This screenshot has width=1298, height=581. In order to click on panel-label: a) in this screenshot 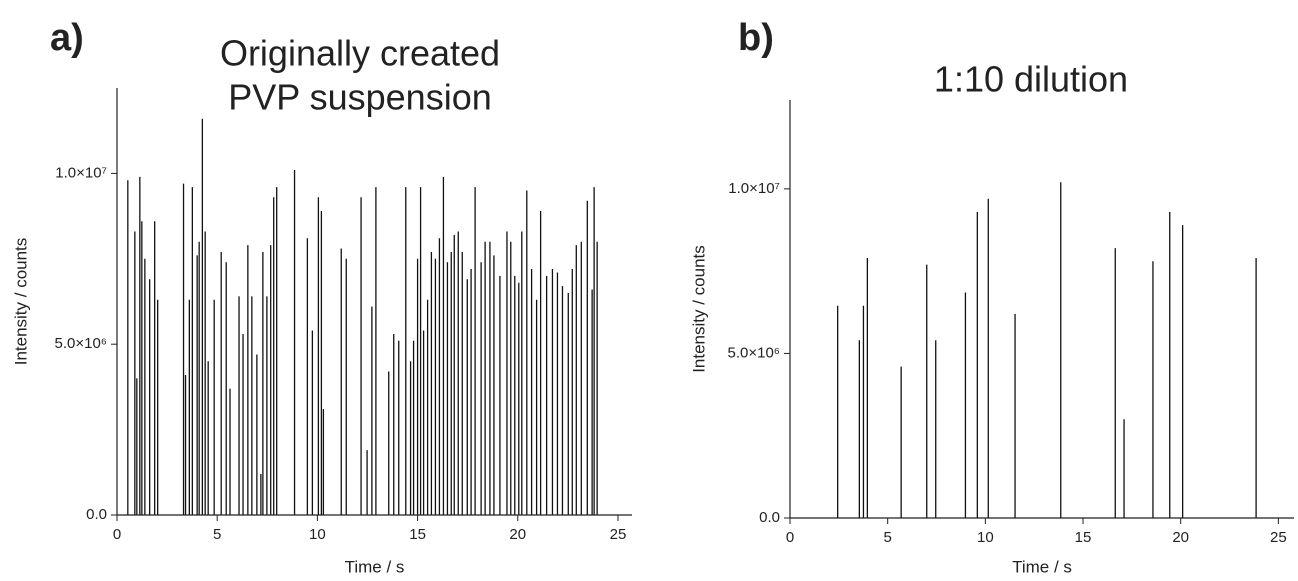, I will do `click(67, 38)`.